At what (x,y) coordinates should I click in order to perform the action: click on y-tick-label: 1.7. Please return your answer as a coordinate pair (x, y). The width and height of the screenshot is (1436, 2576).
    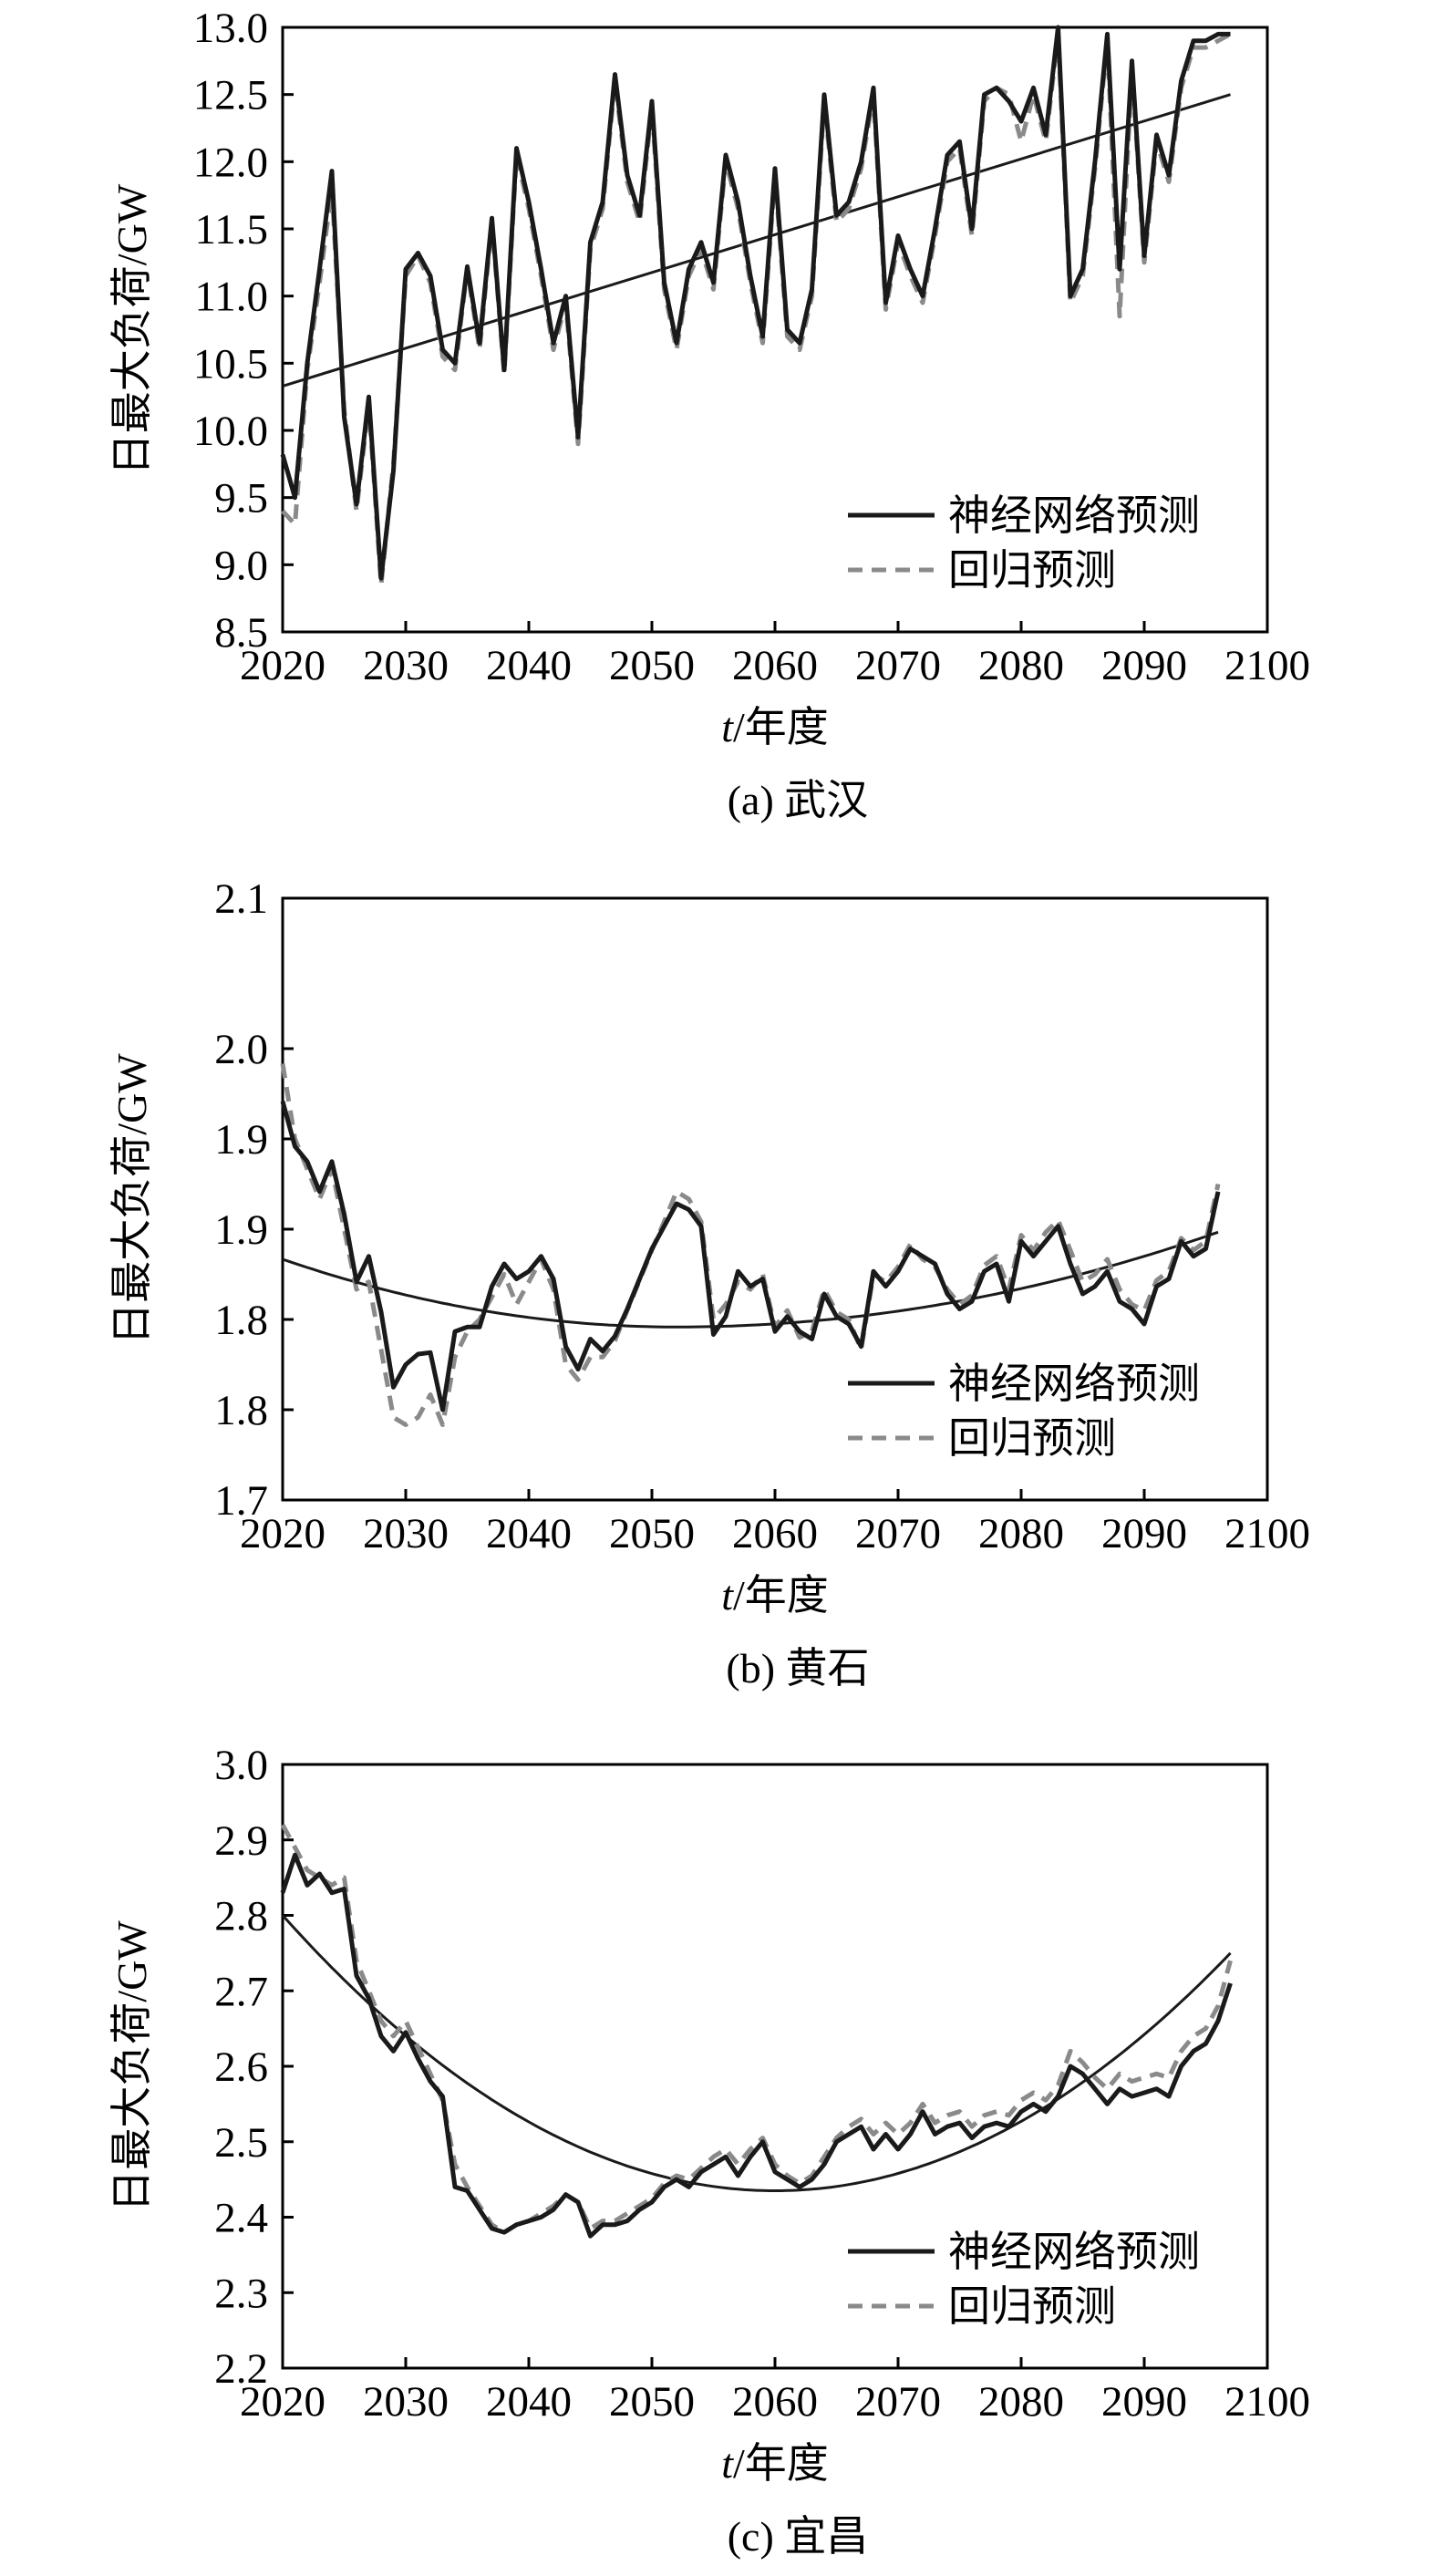
    Looking at the image, I should click on (241, 1501).